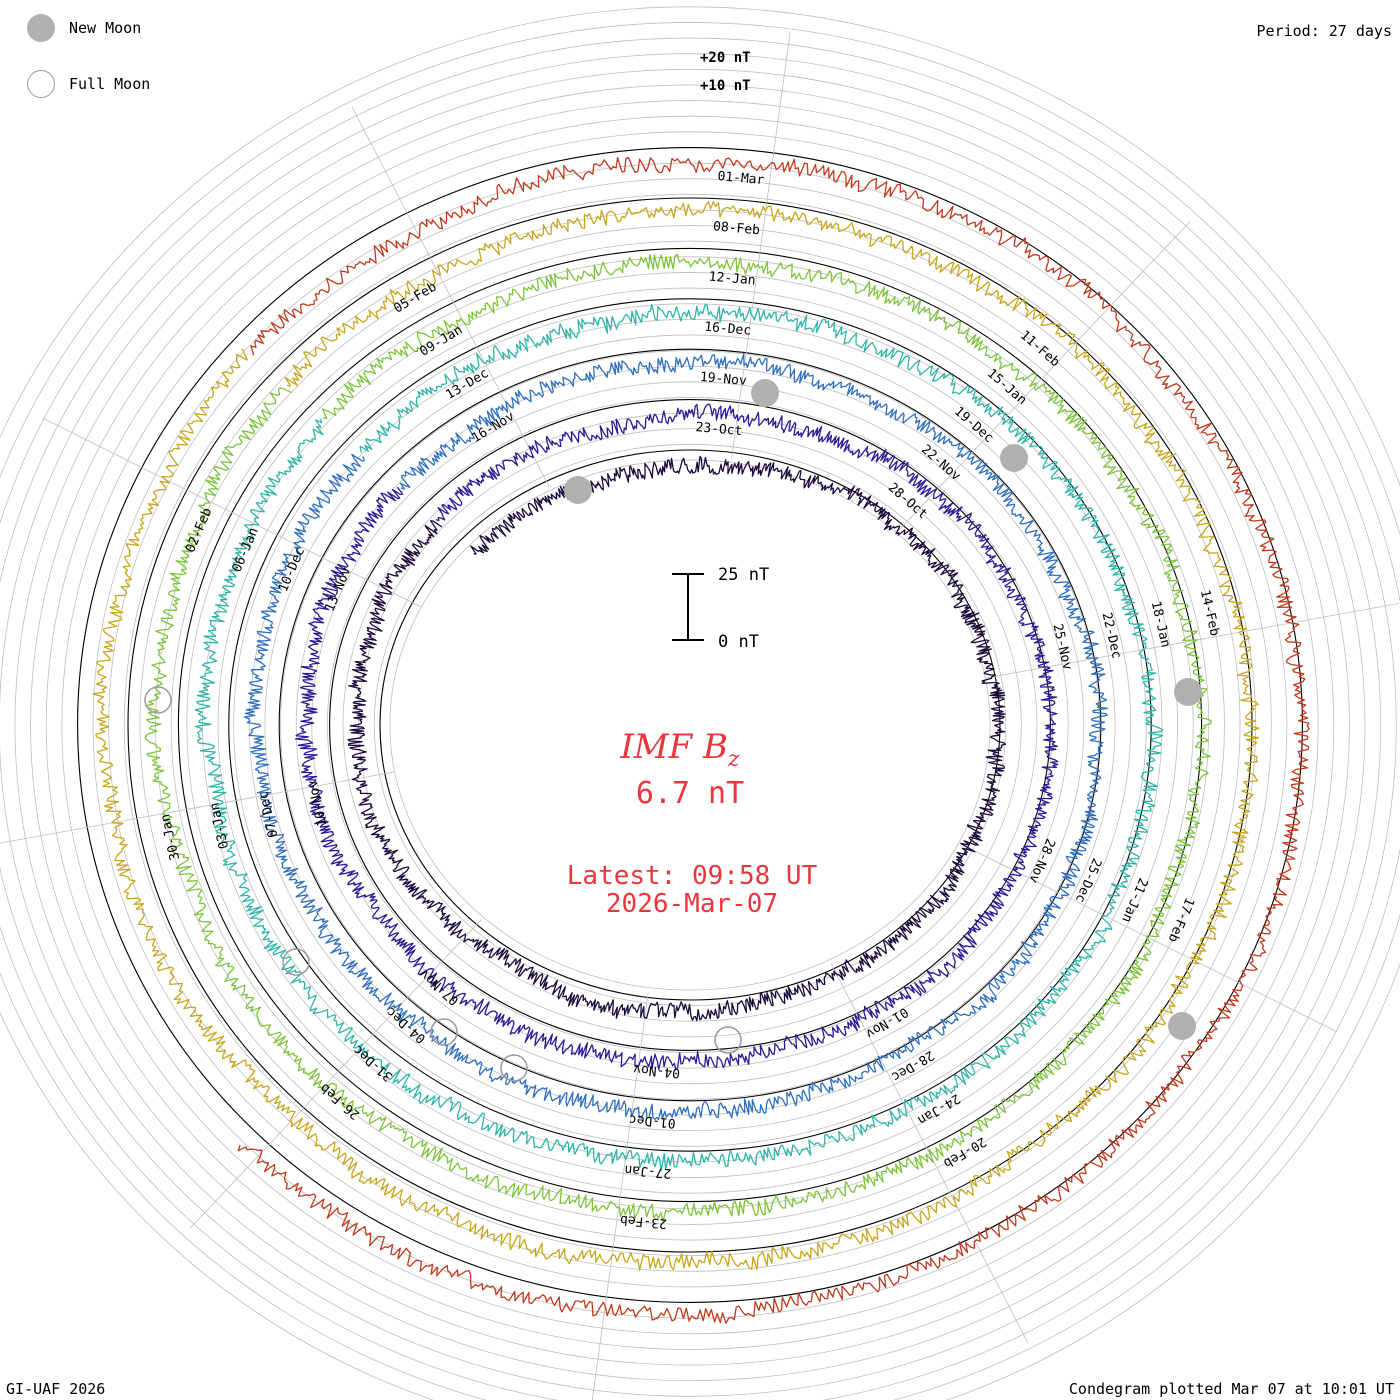 The image size is (1400, 1400). I want to click on date-label: 03-Jan, so click(219, 825).